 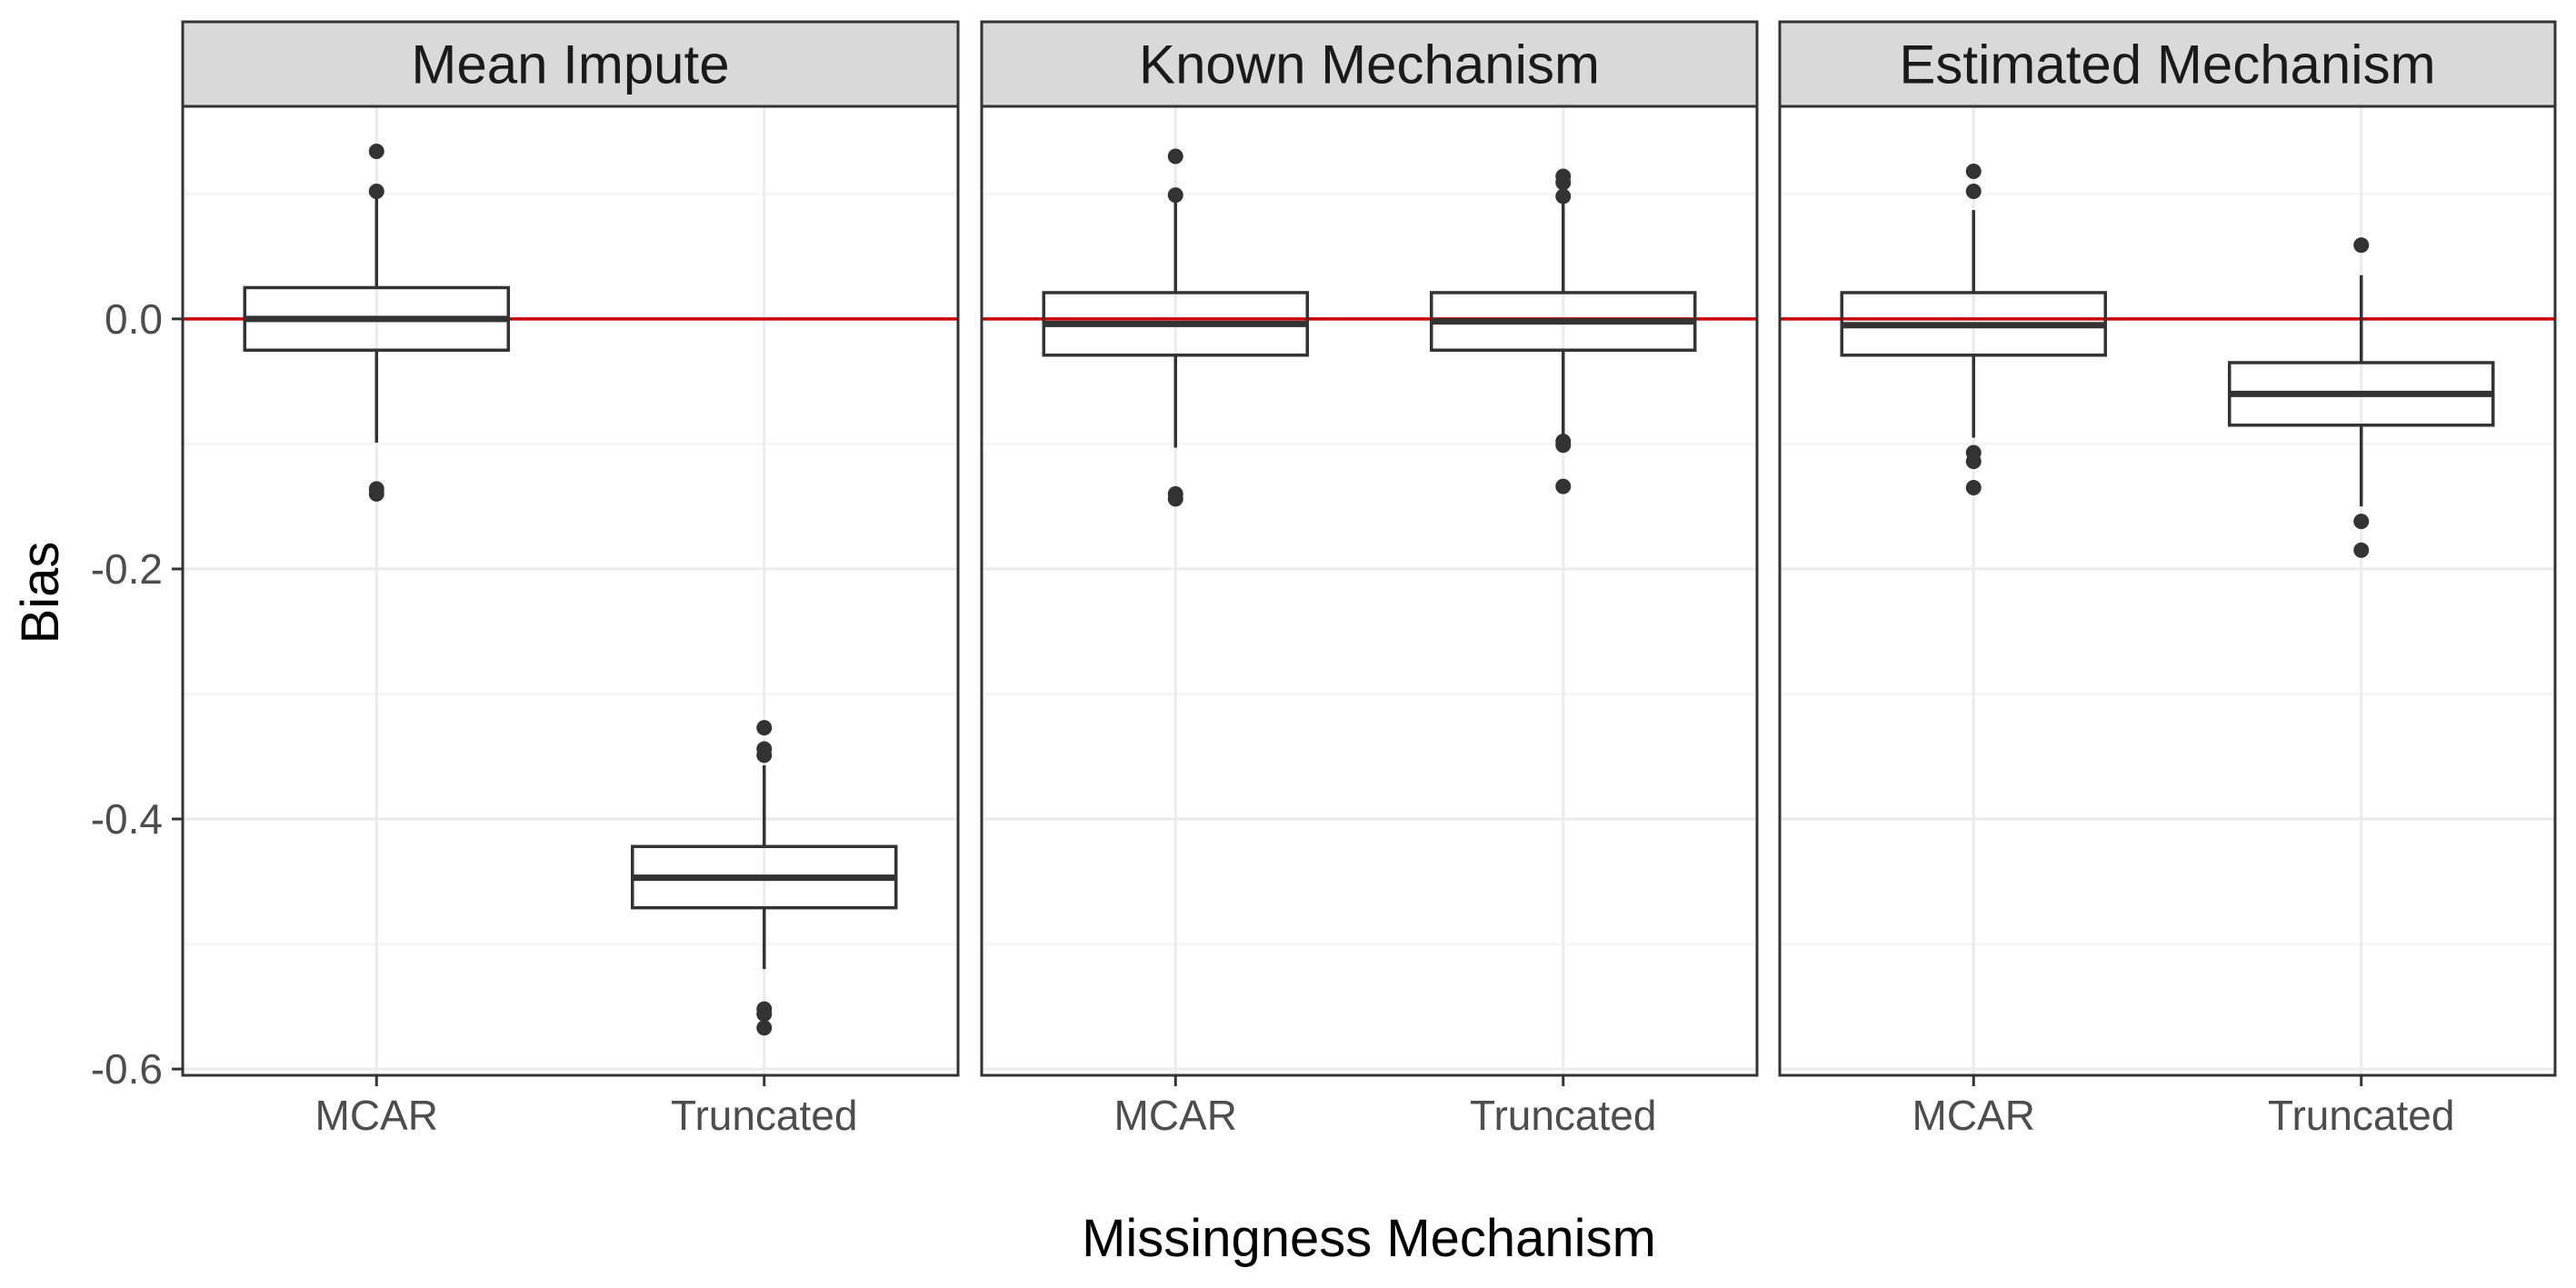 I want to click on x-axis-title: Missingness Mechanism, so click(x=1369, y=1238).